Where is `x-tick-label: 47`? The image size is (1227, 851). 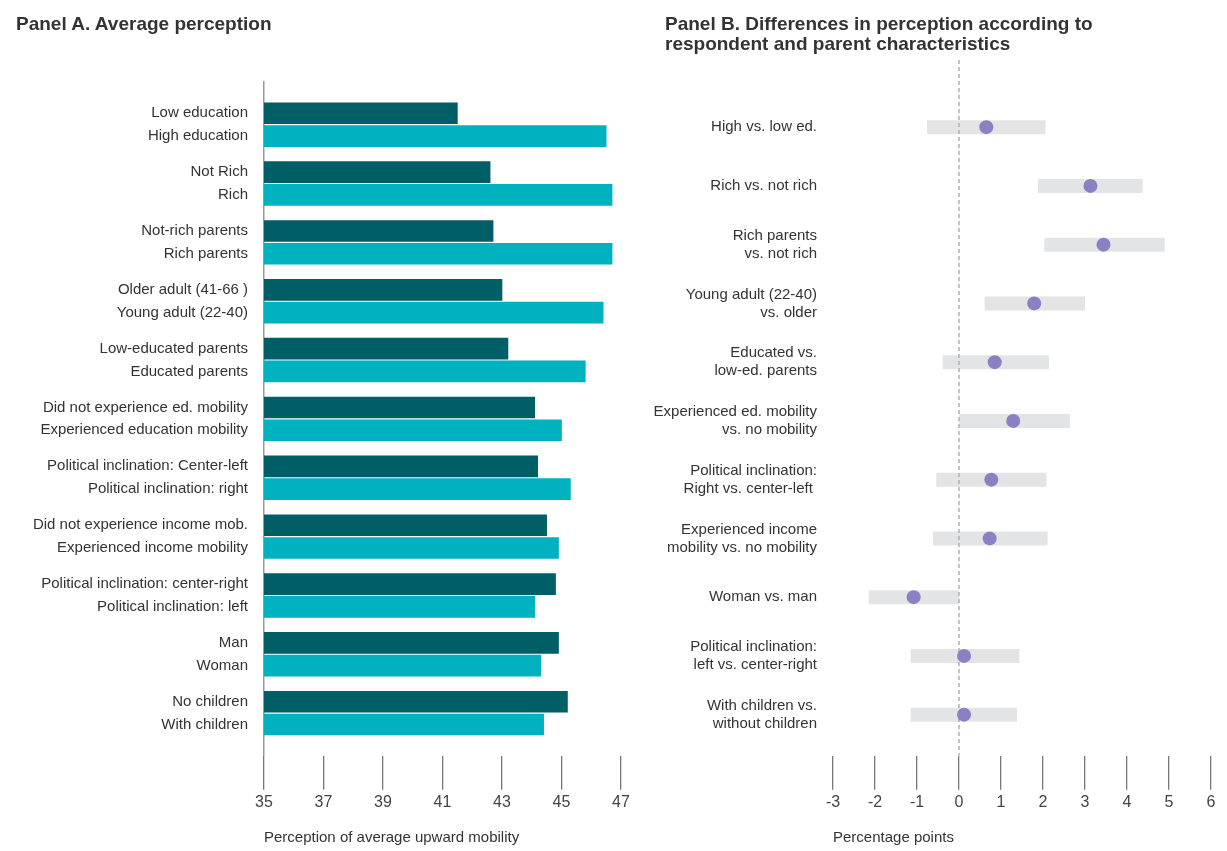 x-tick-label: 47 is located at coordinates (621, 801).